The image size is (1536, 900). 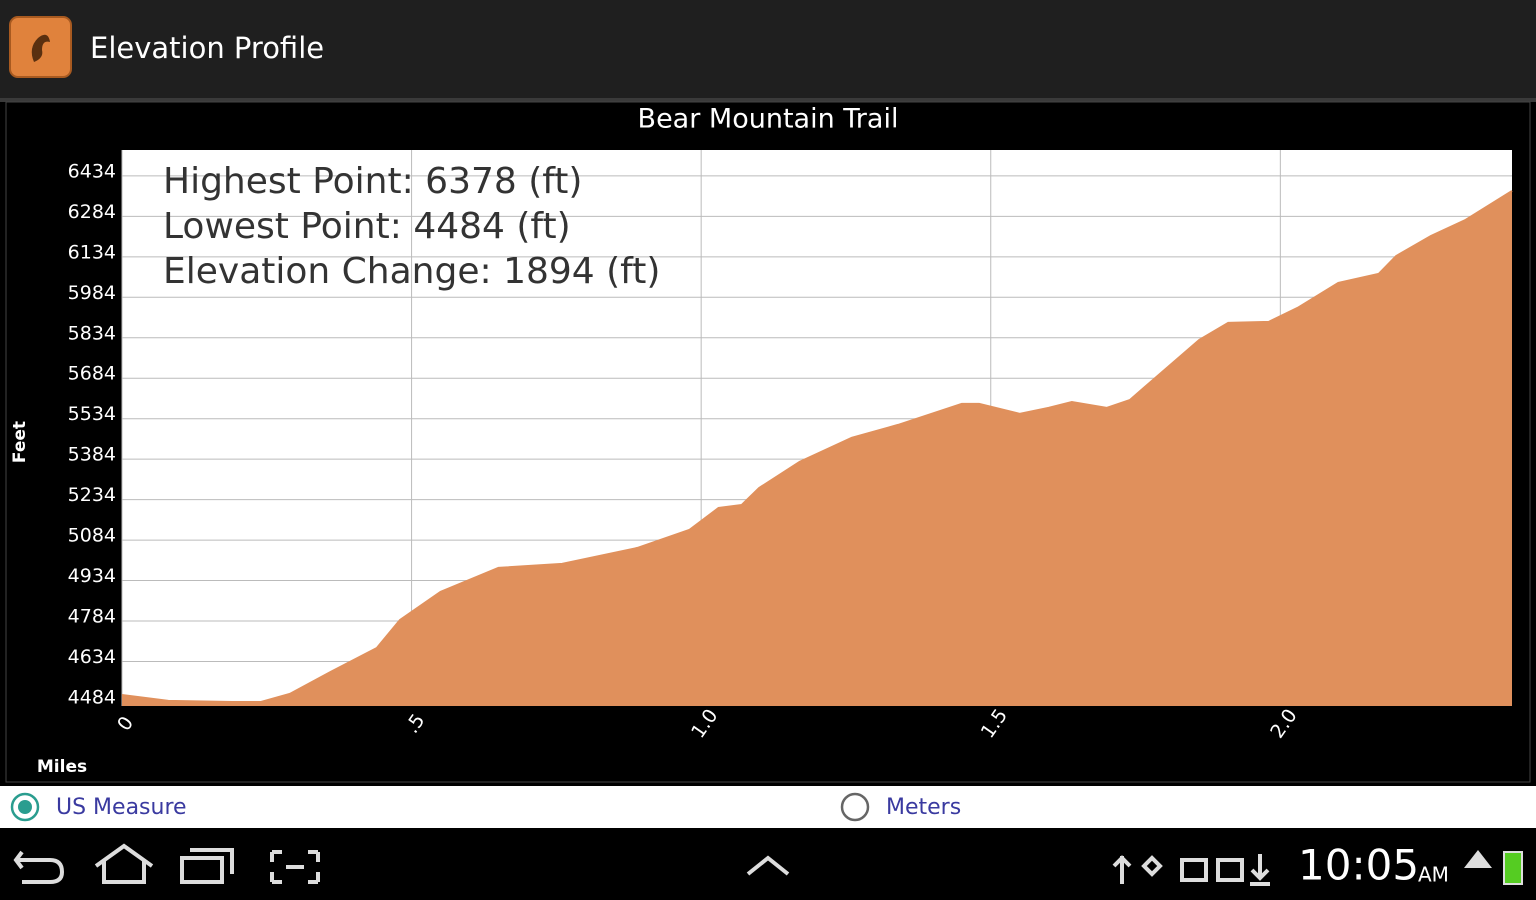 What do you see at coordinates (92, 374) in the screenshot?
I see `y-tick-label: 5684` at bounding box center [92, 374].